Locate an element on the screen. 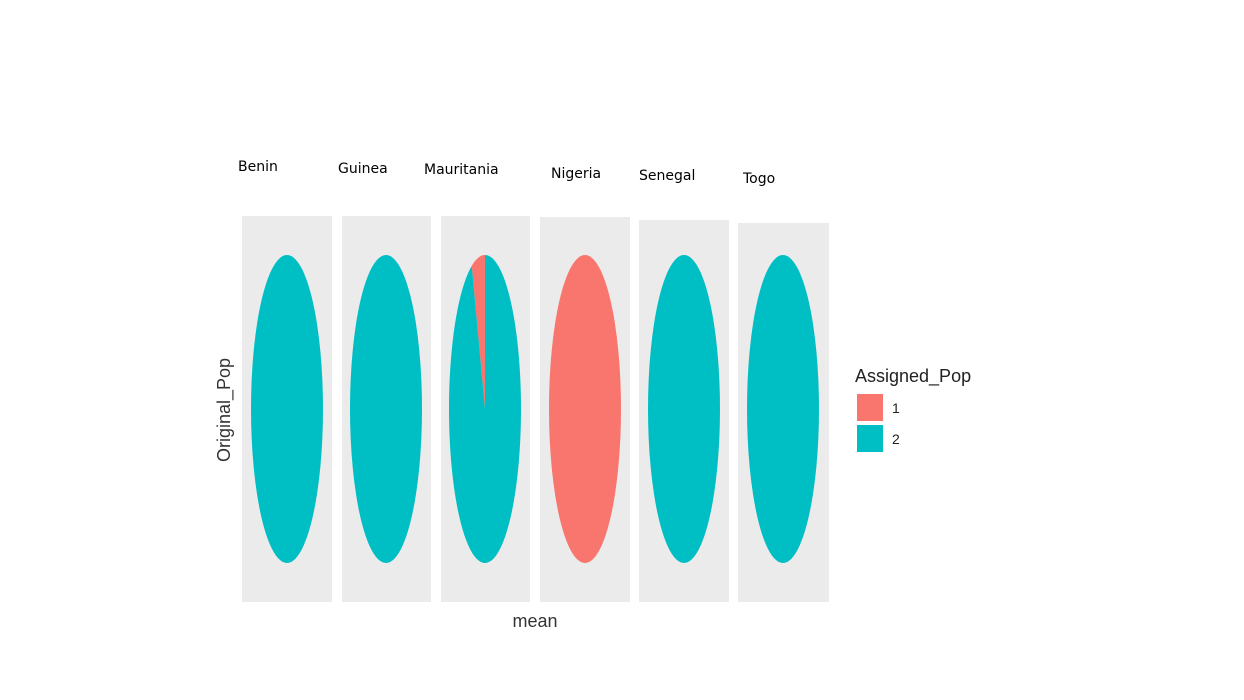 The height and width of the screenshot is (700, 1244). facet-nigeria: Nigeria is located at coordinates (585, 384).